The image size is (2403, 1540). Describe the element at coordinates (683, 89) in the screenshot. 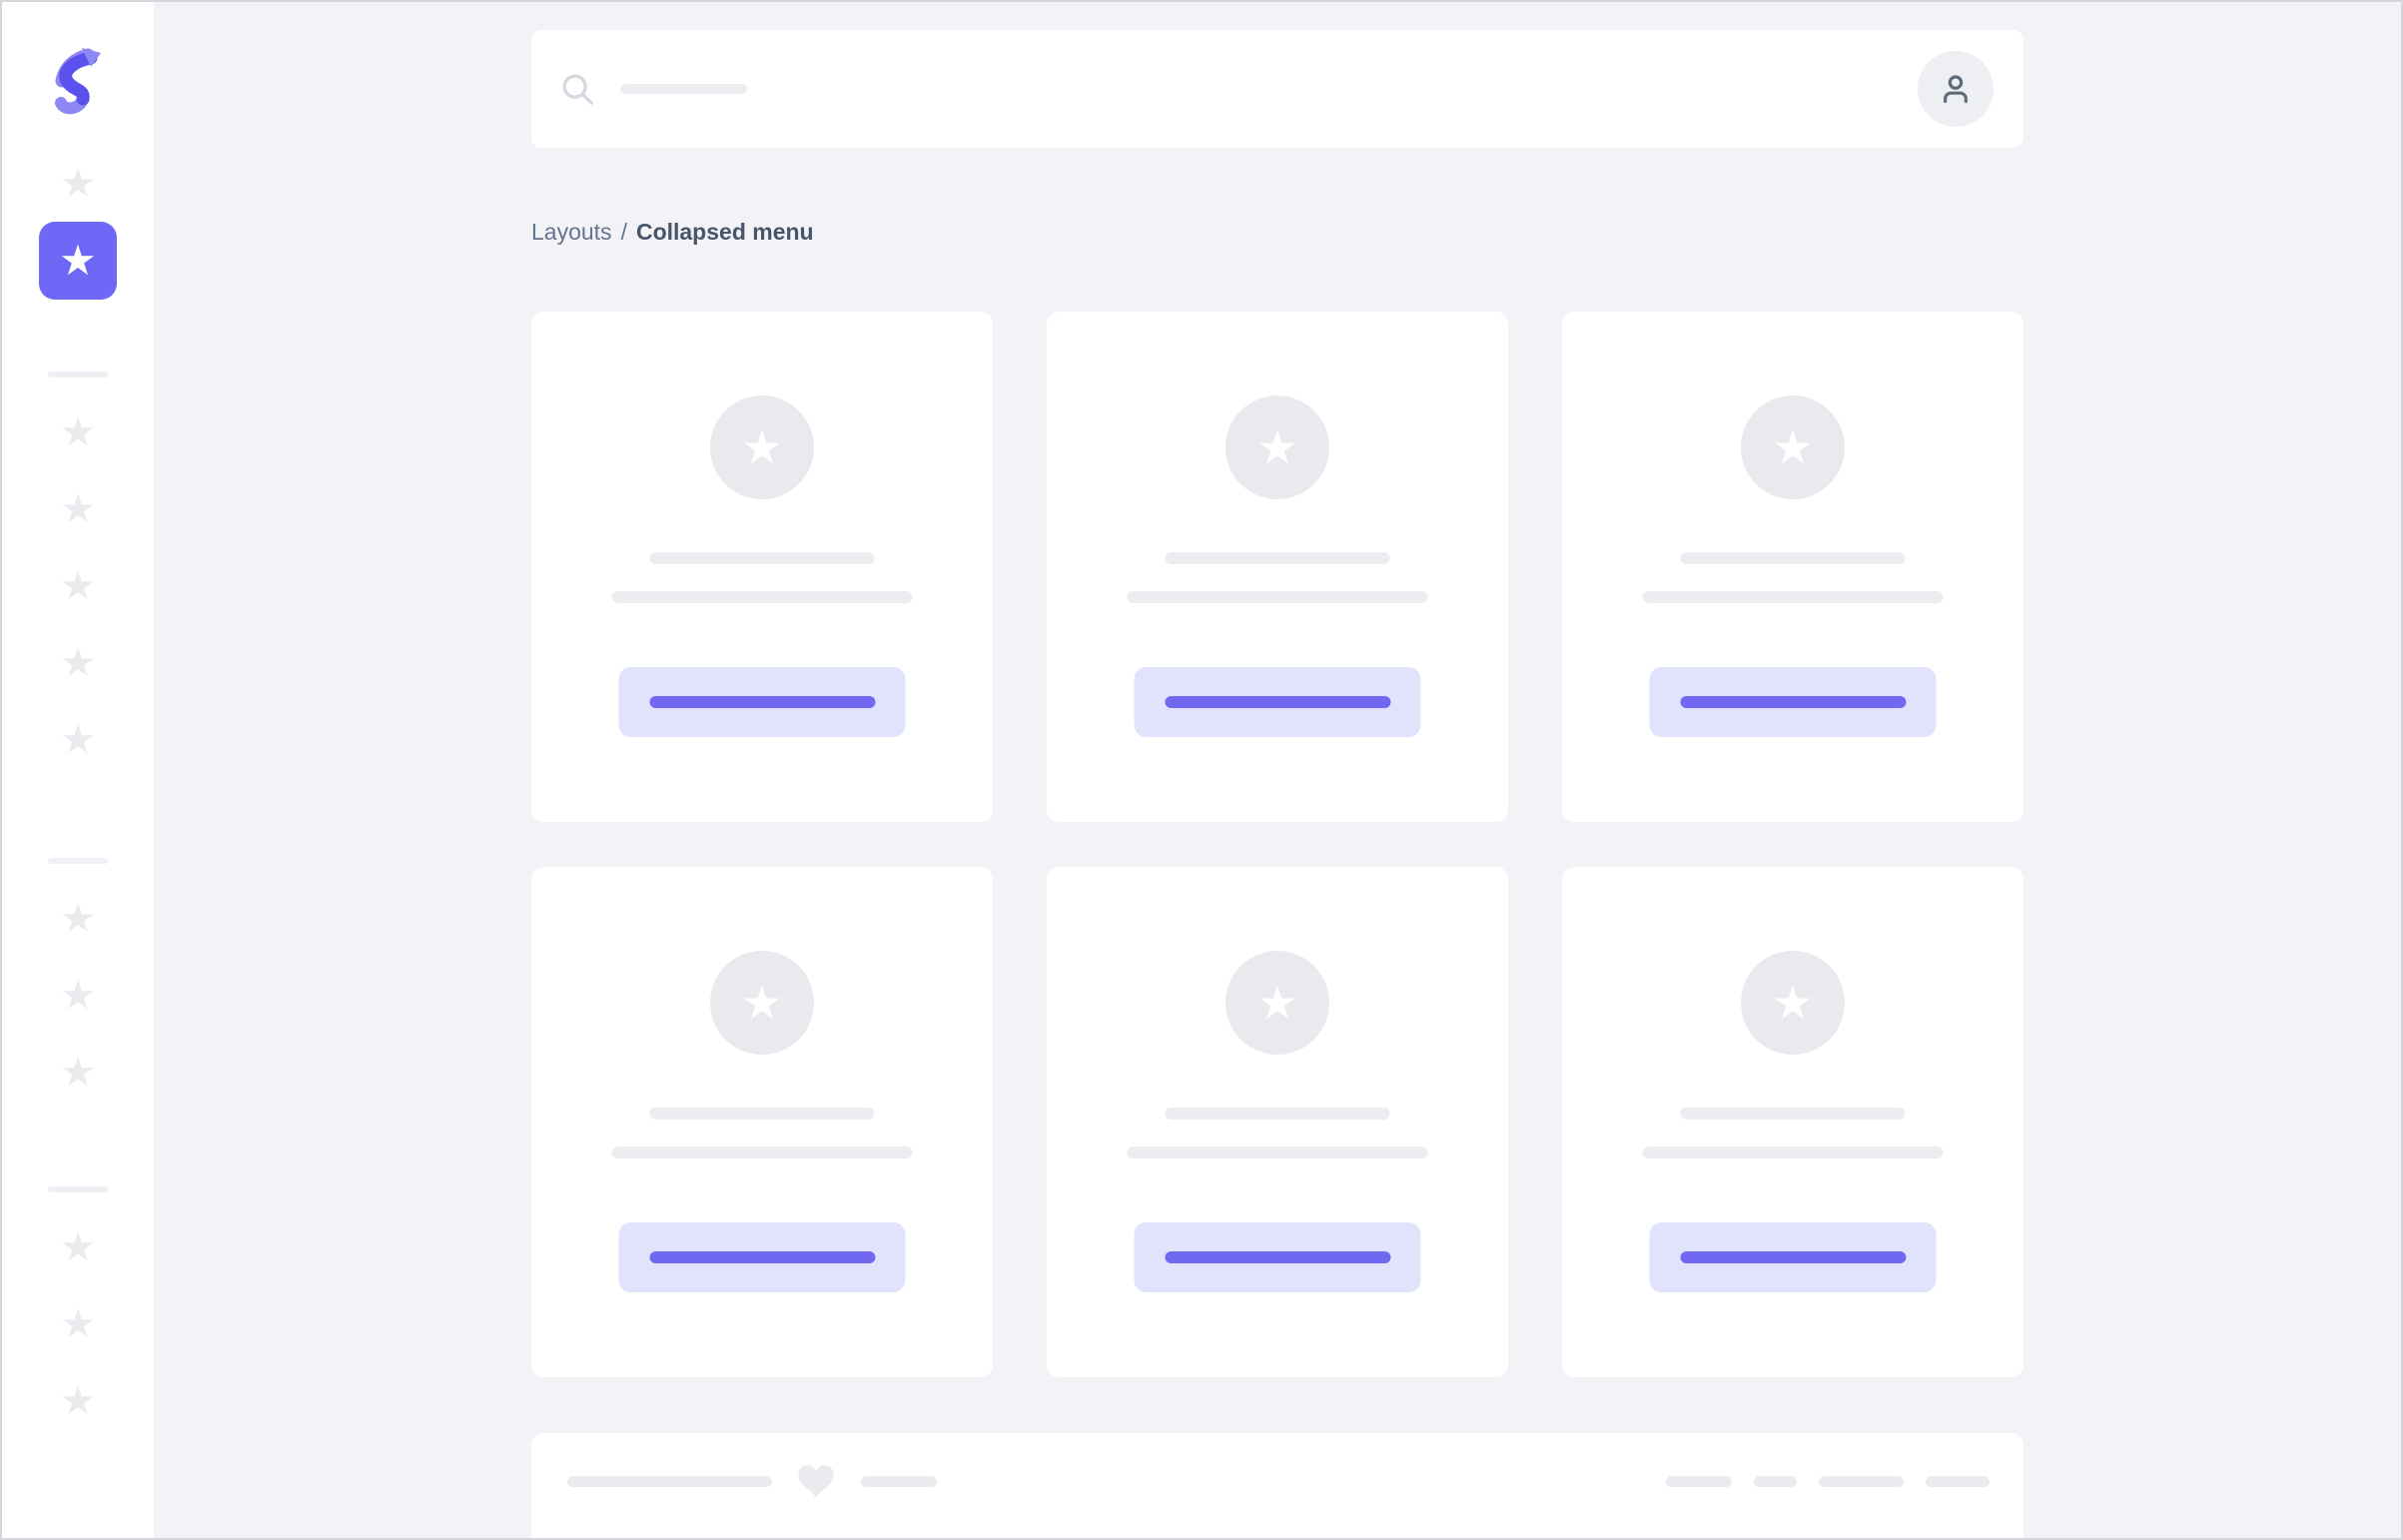

I see `search-placeholder-line` at that location.